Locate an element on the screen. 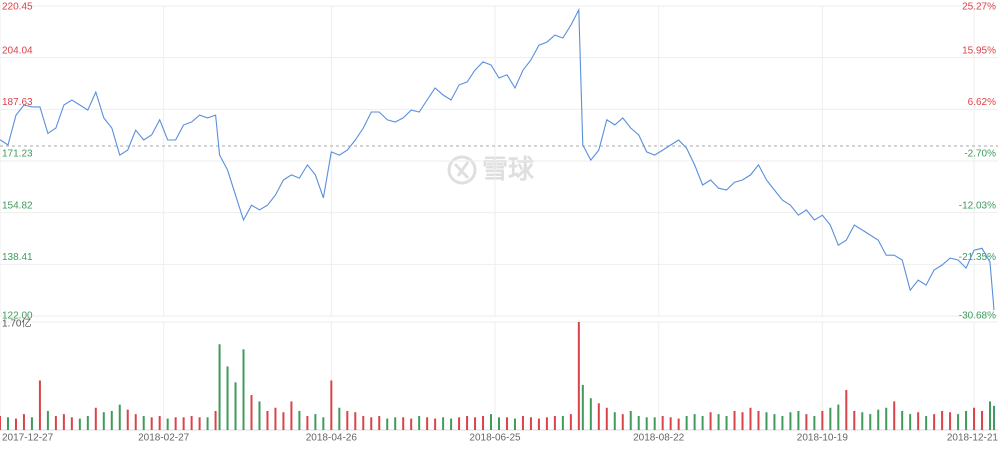 The image size is (1000, 451). y-tick-label: 204.04 is located at coordinates (17, 50).